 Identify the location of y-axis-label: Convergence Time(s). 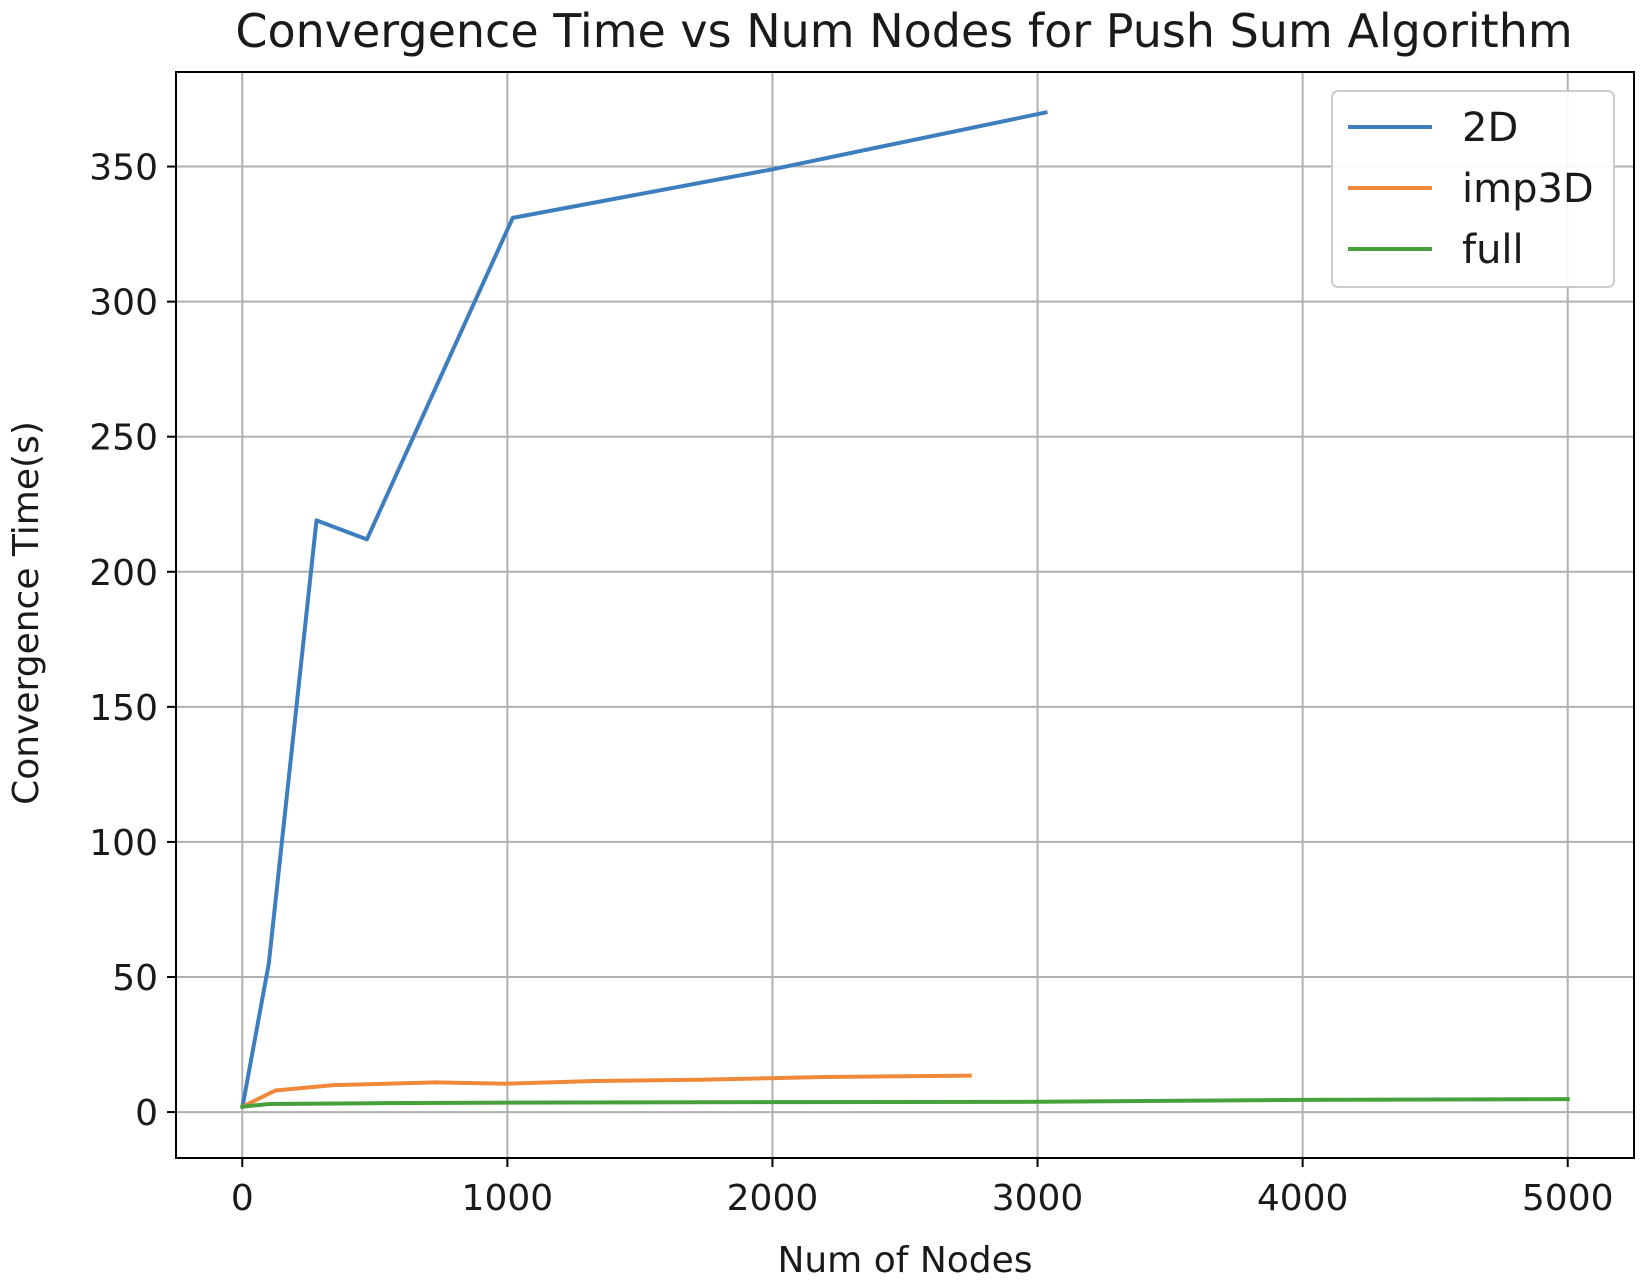
(26, 613).